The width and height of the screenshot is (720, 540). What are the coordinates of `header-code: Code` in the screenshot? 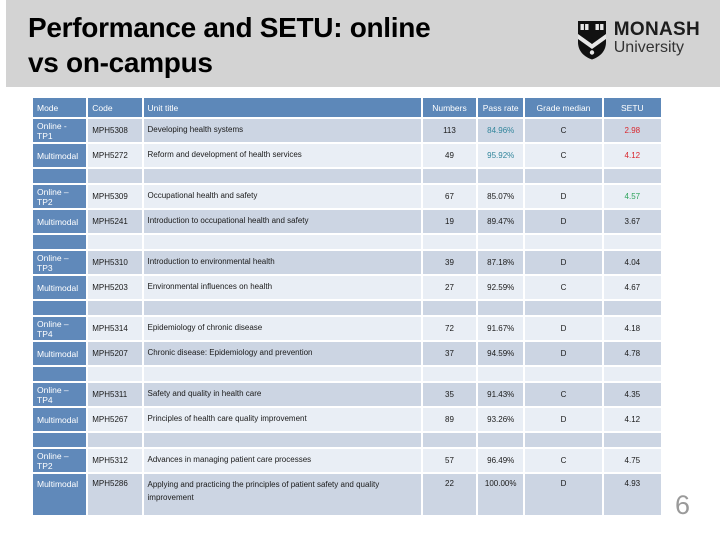 It's located at (115, 107).